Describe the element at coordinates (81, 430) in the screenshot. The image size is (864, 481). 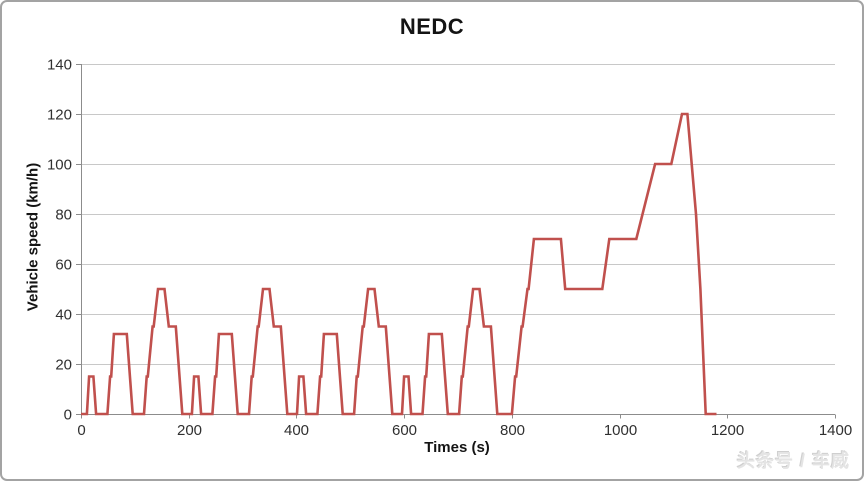
I see `x-tick-label: 0` at that location.